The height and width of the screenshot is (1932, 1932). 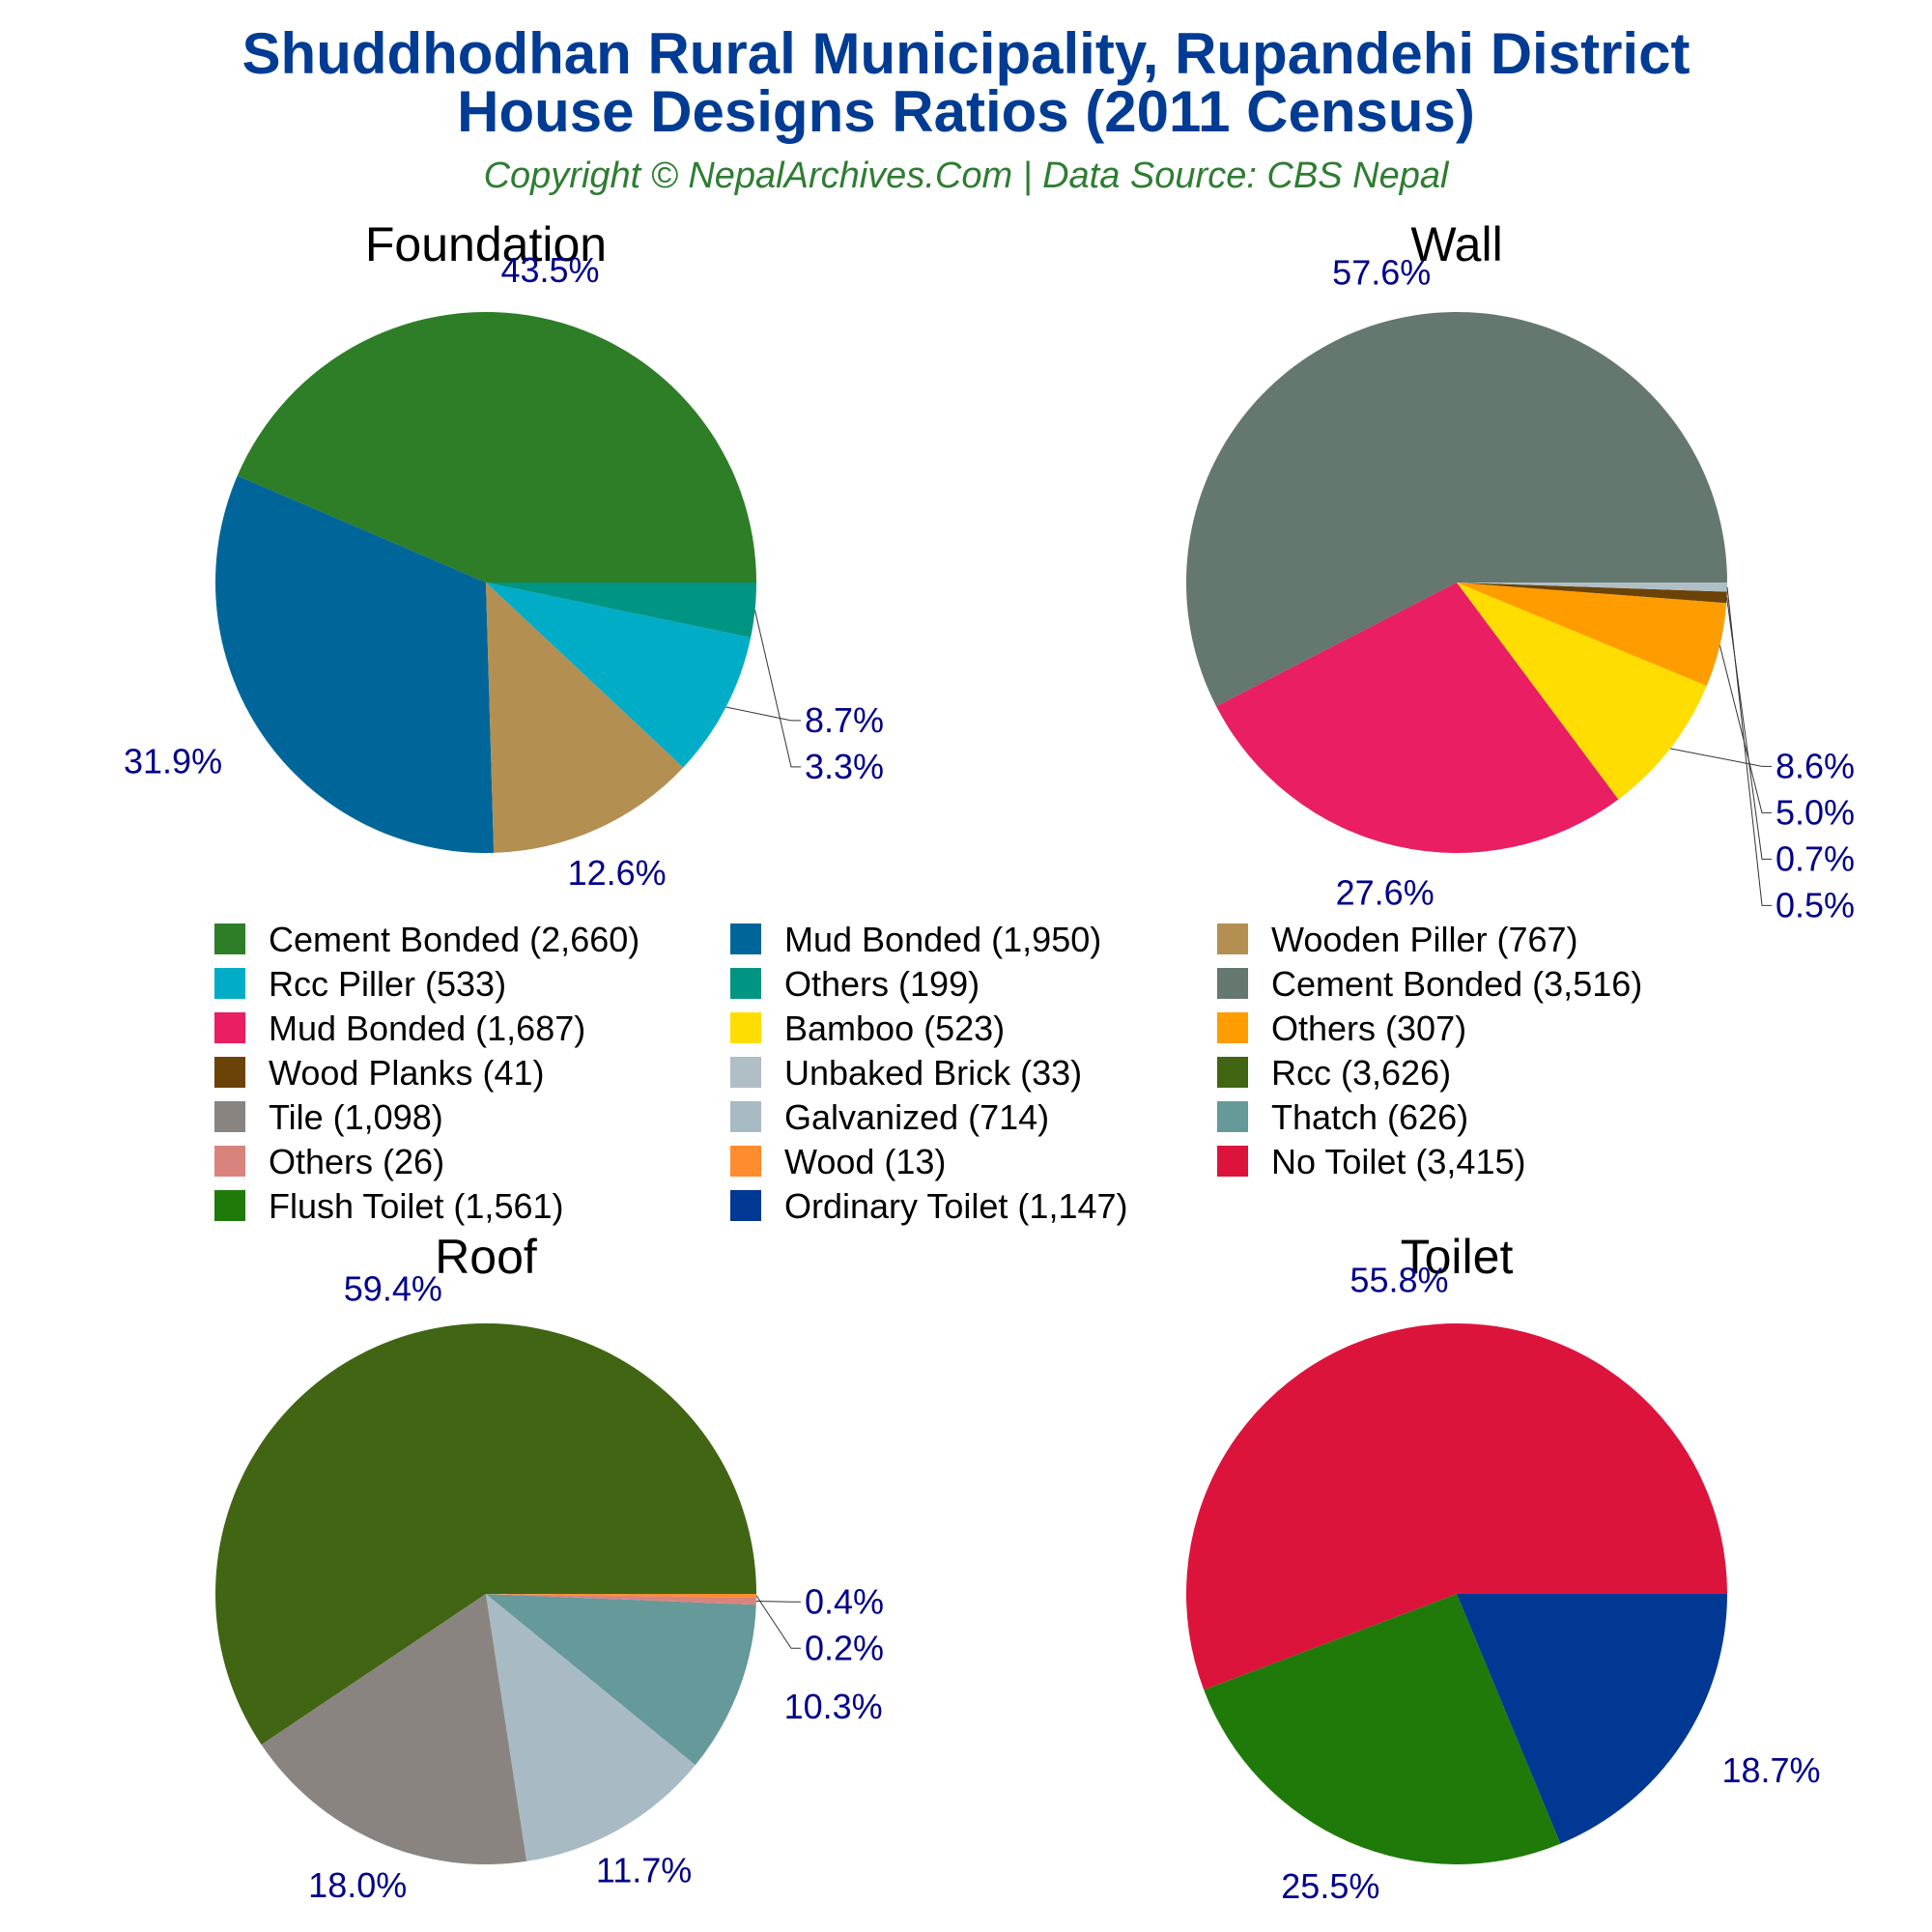 What do you see at coordinates (1381, 272) in the screenshot?
I see `pct-label-wall-cement-bonded: 57.6%` at bounding box center [1381, 272].